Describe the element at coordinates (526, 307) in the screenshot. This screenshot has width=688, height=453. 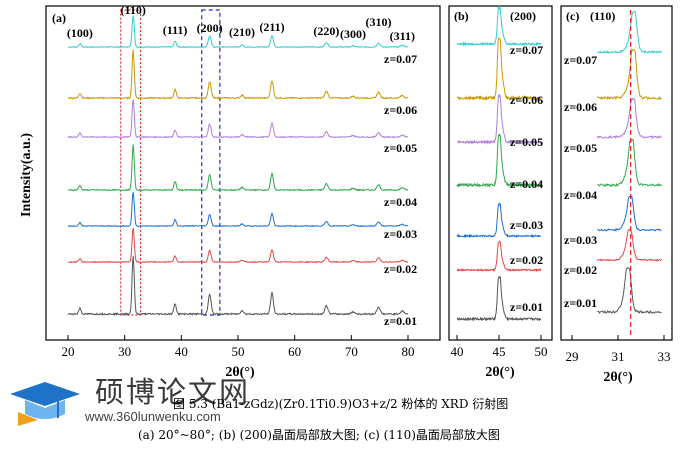
I see `series-label-b-z=0.01: z=0.01` at that location.